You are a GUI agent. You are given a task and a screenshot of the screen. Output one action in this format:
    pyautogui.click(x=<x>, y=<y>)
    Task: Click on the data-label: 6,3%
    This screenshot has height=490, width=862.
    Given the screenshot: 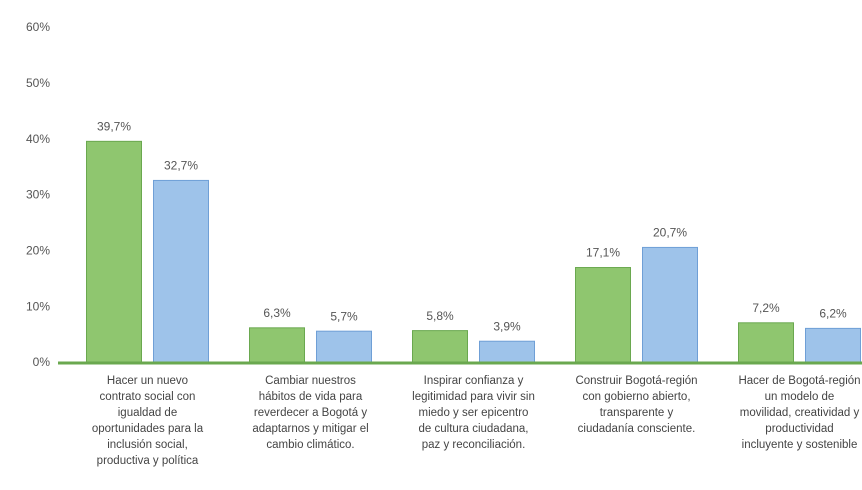 What is the action you would take?
    pyautogui.click(x=277, y=313)
    